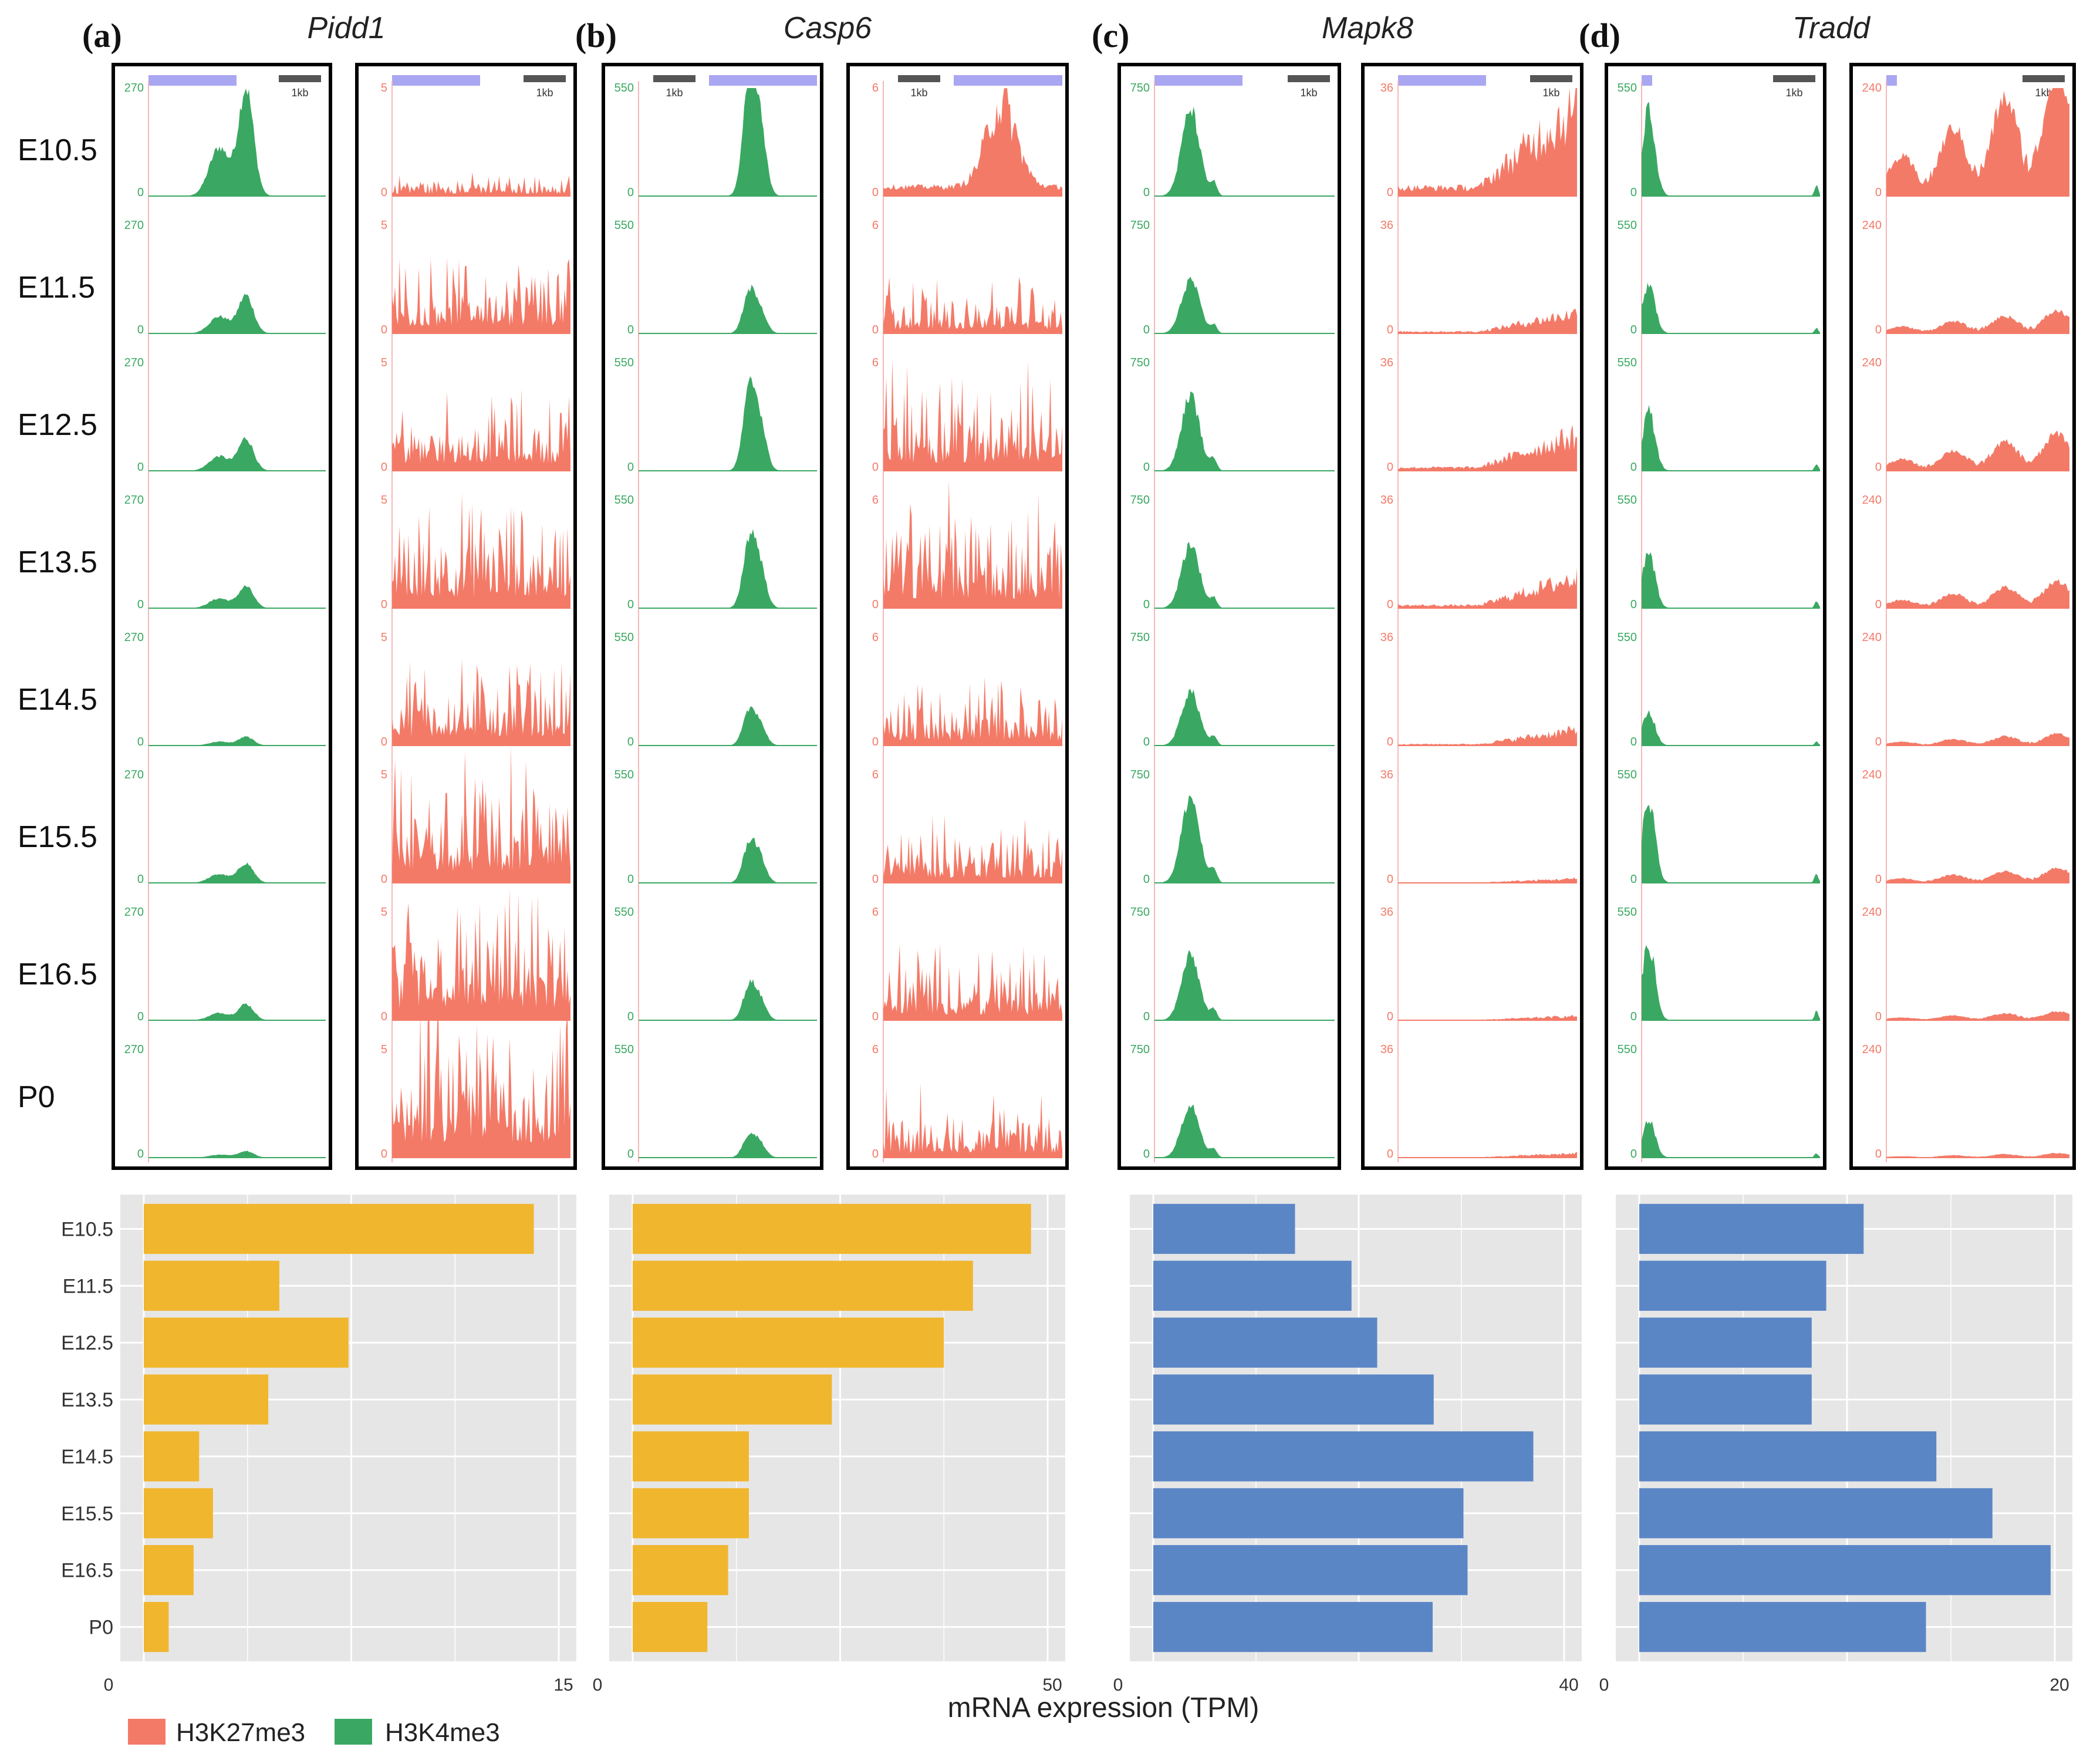  I want to click on stage-label: E11.5, so click(57, 288).